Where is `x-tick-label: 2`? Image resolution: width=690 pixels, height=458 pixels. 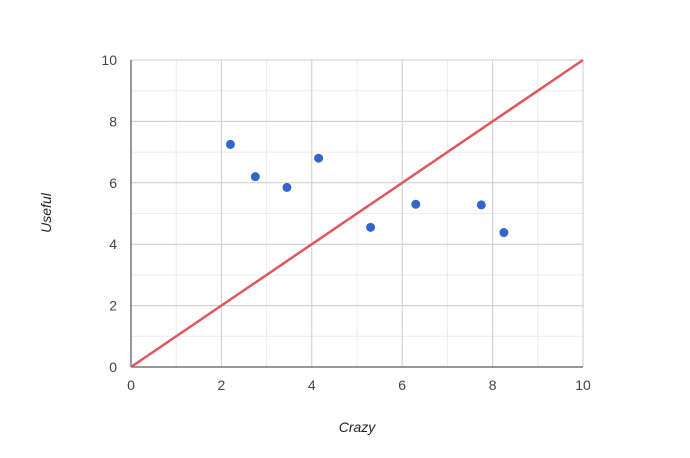
x-tick-label: 2 is located at coordinates (222, 385).